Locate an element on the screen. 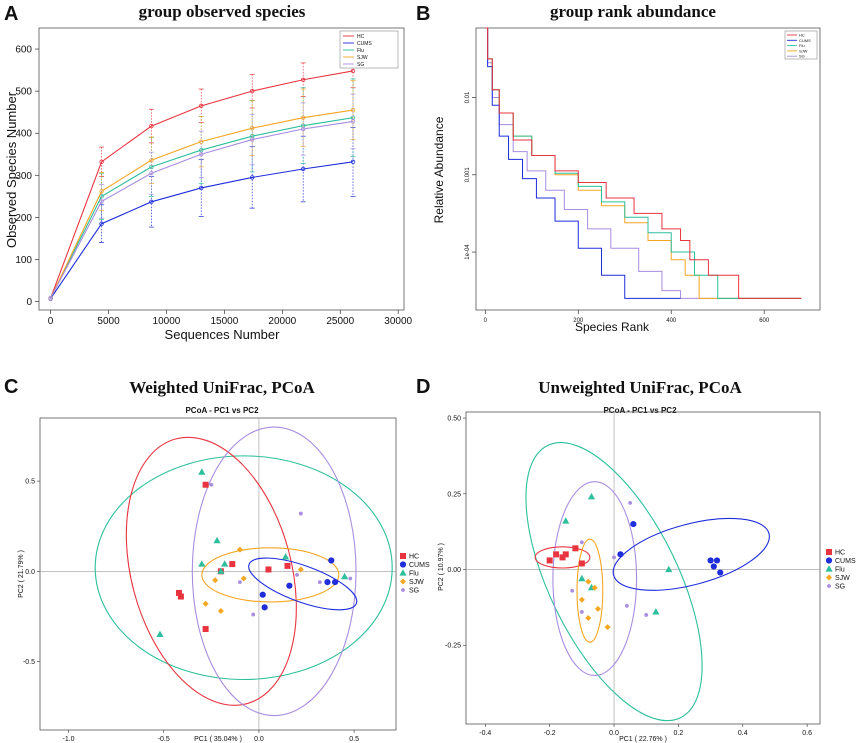 Image resolution: width=858 pixels, height=743 pixels. a-ytick-label: 200 is located at coordinates (23, 218).